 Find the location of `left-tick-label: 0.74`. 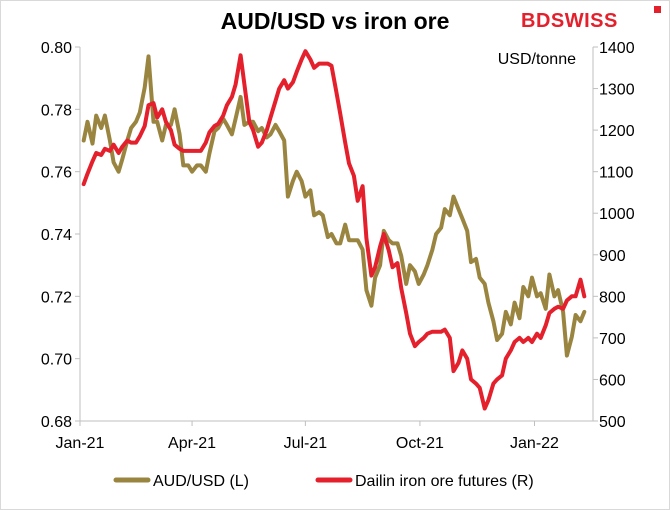

left-tick-label: 0.74 is located at coordinates (56, 235).